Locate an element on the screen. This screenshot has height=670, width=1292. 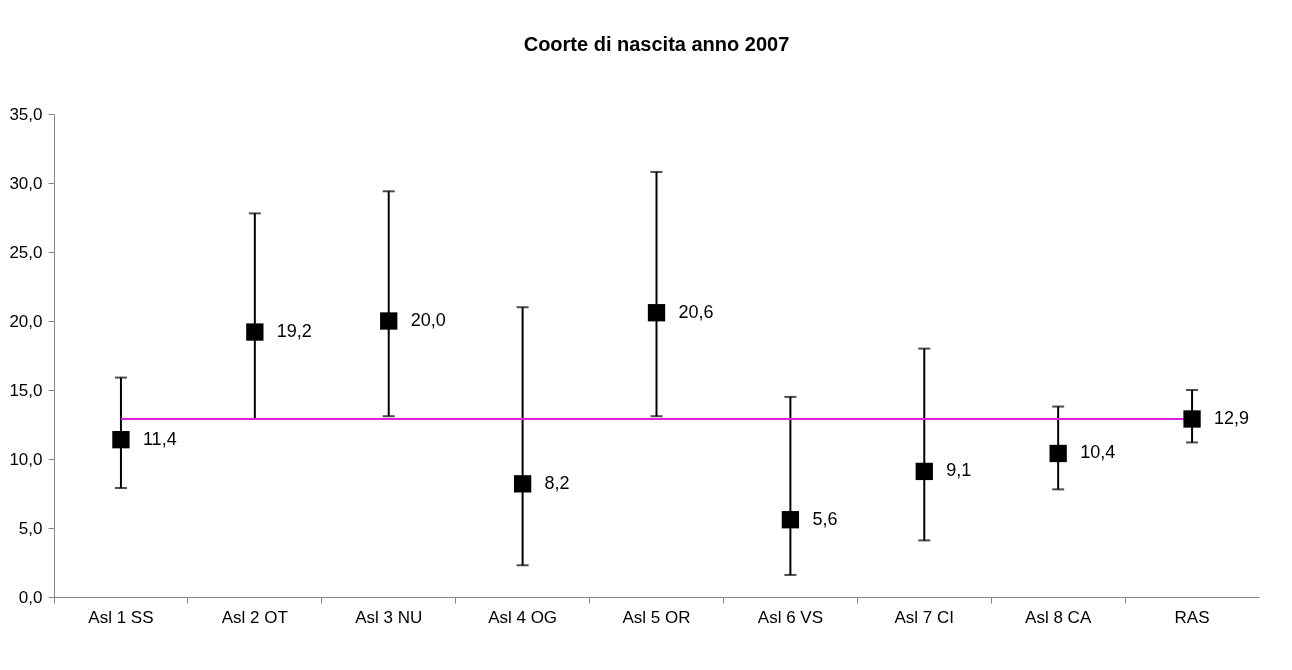
x-tick-label: Asl 2 OT is located at coordinates (254, 617).